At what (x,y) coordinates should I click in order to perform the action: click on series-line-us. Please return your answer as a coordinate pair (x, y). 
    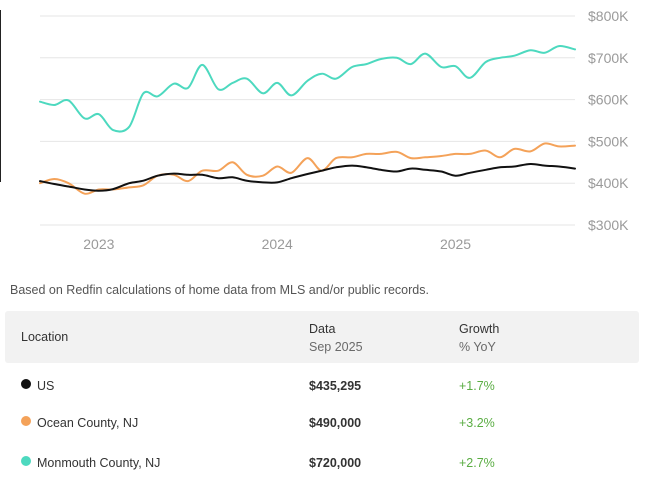
    Looking at the image, I should click on (307, 177).